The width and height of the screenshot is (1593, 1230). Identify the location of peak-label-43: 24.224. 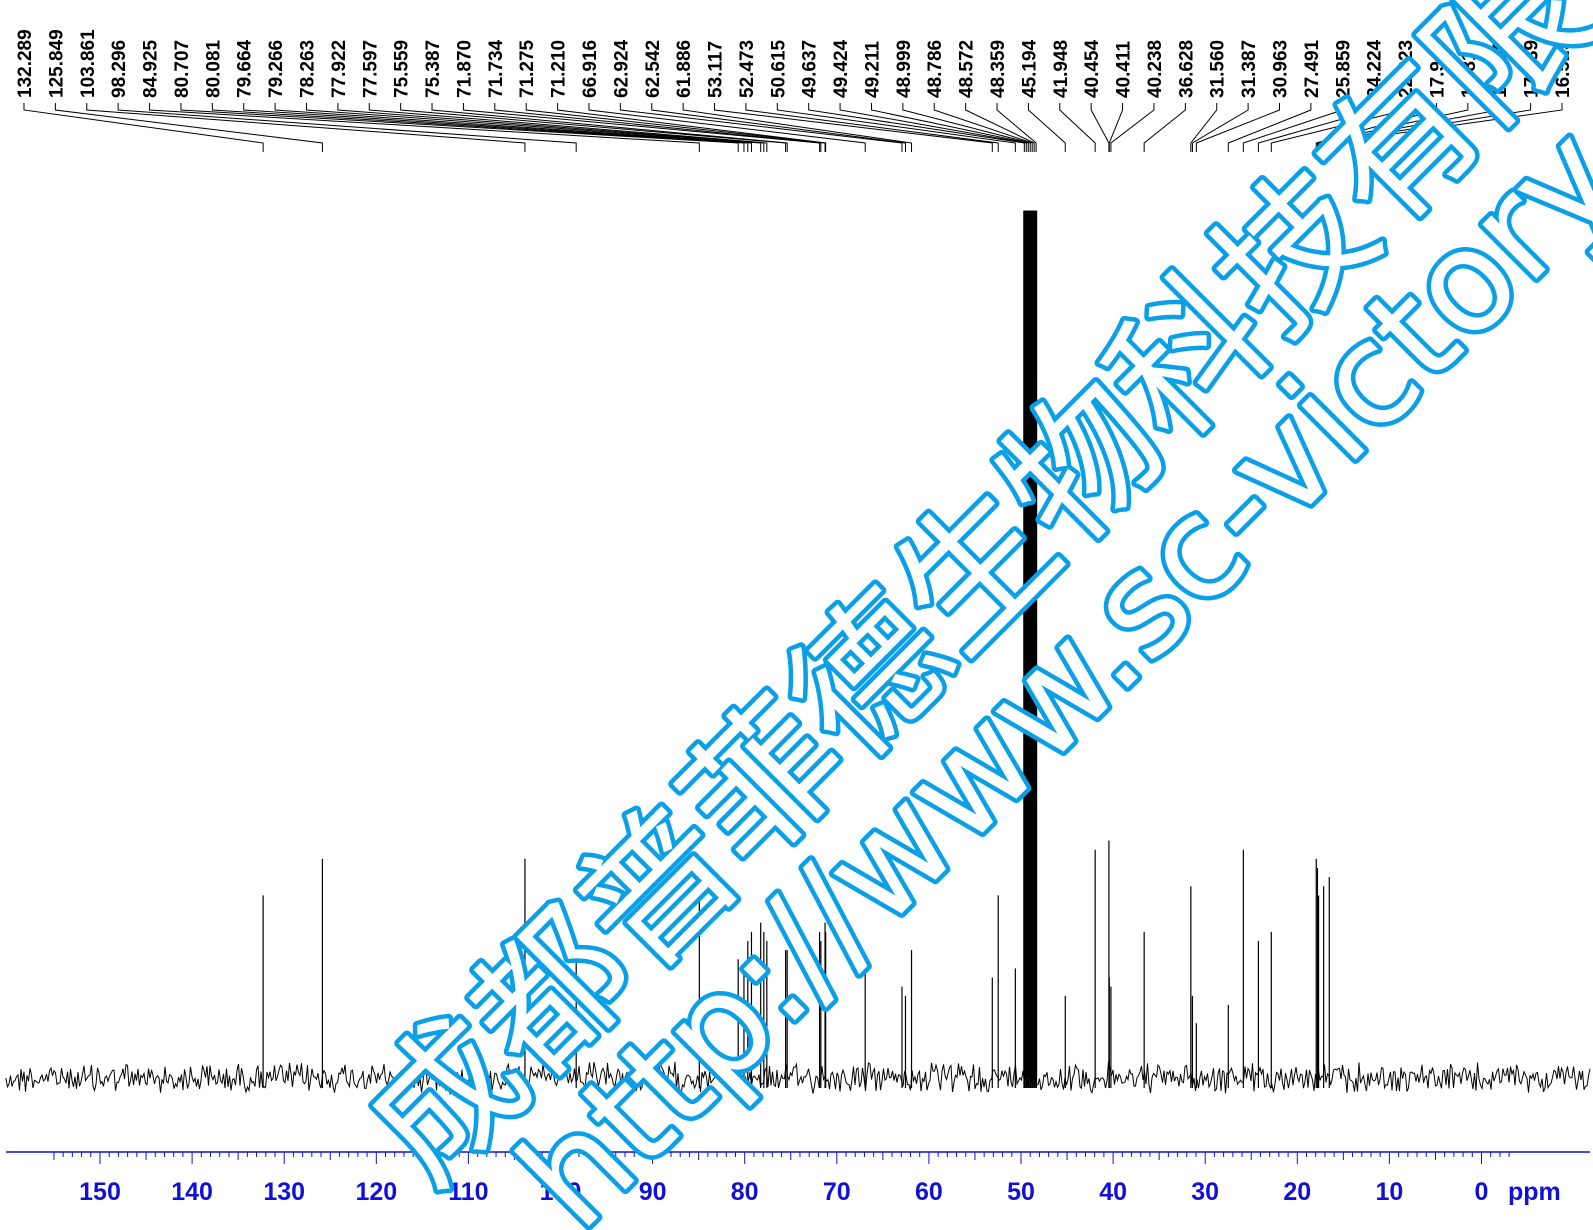
(1375, 68).